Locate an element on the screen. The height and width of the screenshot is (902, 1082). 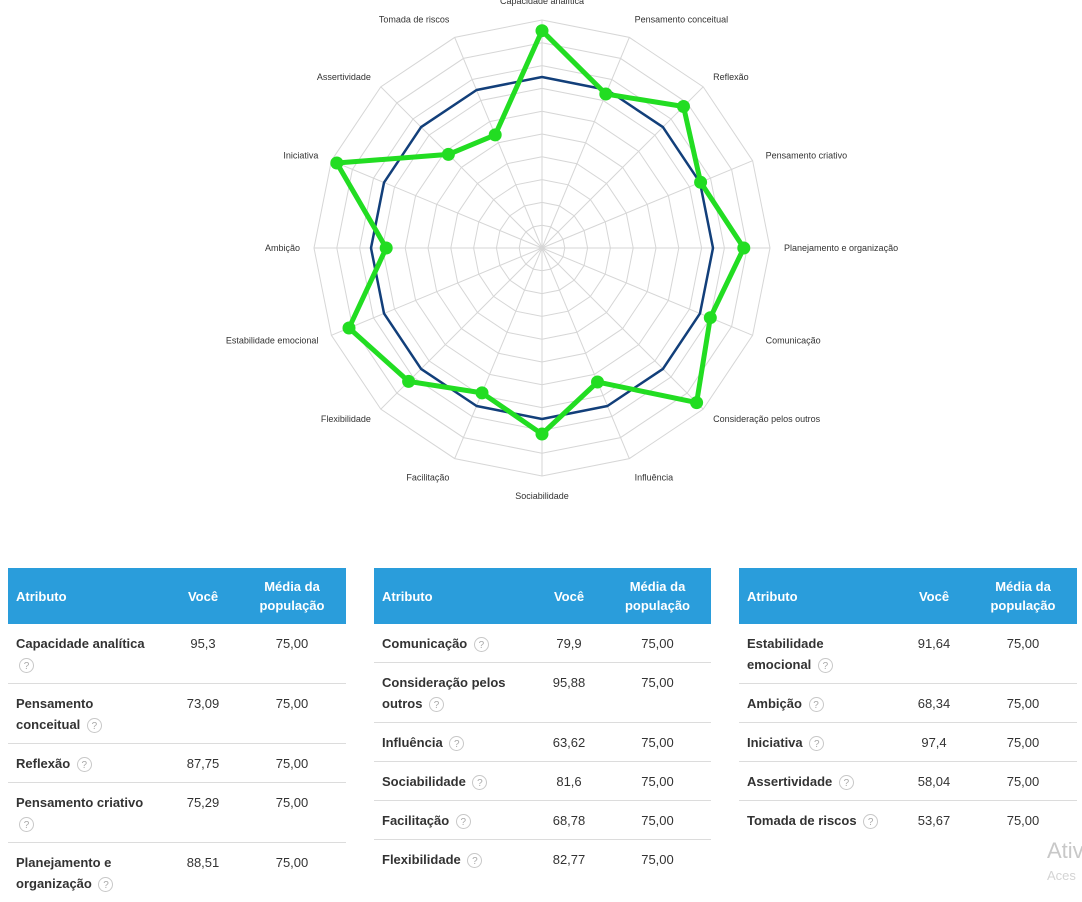
attribute-name: Comunicação is located at coordinates (424, 643).